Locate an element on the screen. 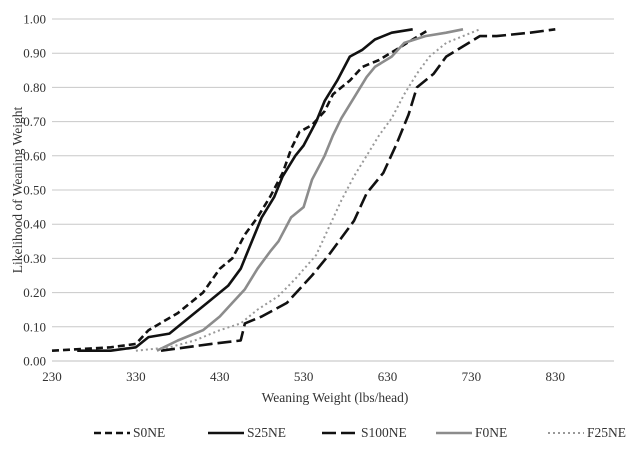  x-tick-label: 530 is located at coordinates (304, 376).